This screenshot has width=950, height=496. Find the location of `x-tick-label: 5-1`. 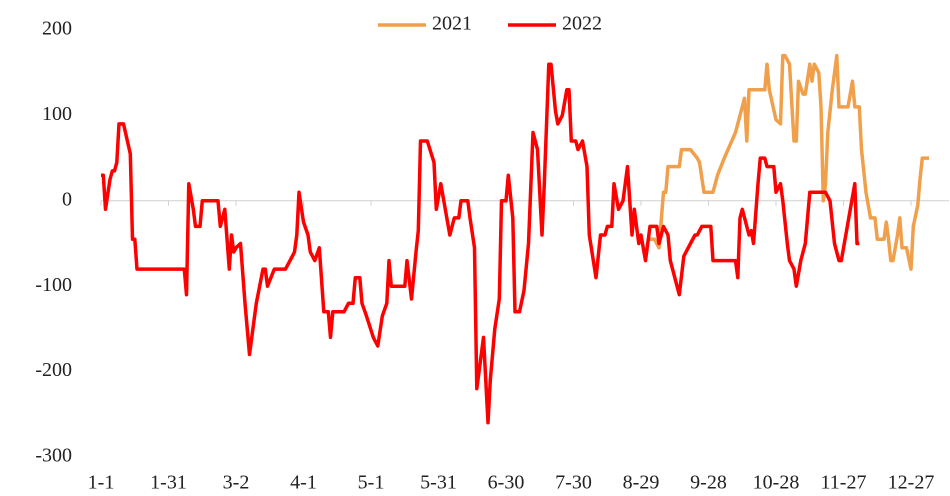

x-tick-label: 5-1 is located at coordinates (371, 483).